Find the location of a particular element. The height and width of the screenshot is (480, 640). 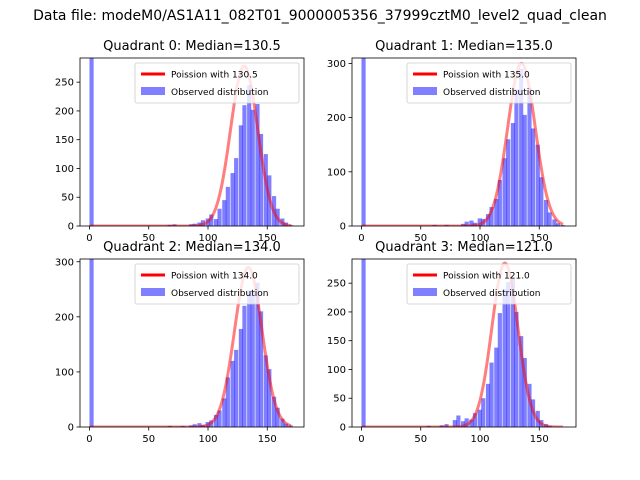

legend-label-poisson: Poission with 134.0 is located at coordinates (214, 277).